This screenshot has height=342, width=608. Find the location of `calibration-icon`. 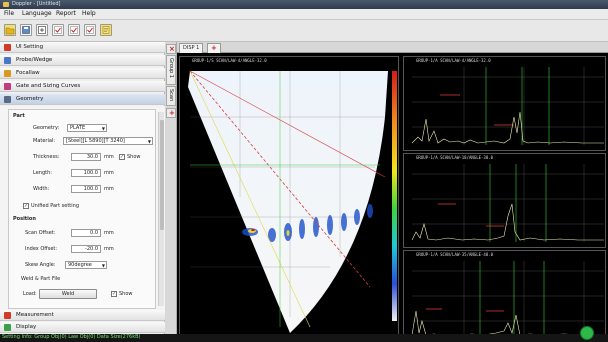

calibration-icon is located at coordinates (42, 30).